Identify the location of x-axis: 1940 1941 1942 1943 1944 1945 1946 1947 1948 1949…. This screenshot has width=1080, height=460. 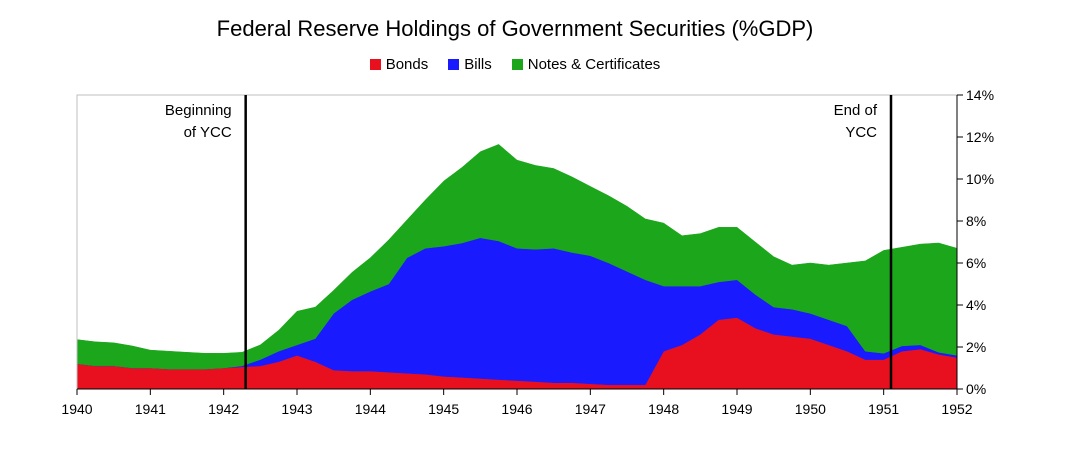
(517, 403).